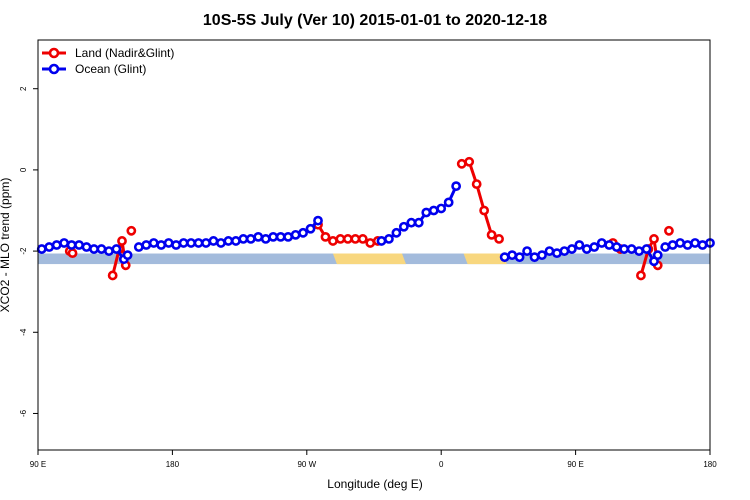 The width and height of the screenshot is (750, 500). What do you see at coordinates (710, 464) in the screenshot?
I see `x-tick-label: 180` at bounding box center [710, 464].